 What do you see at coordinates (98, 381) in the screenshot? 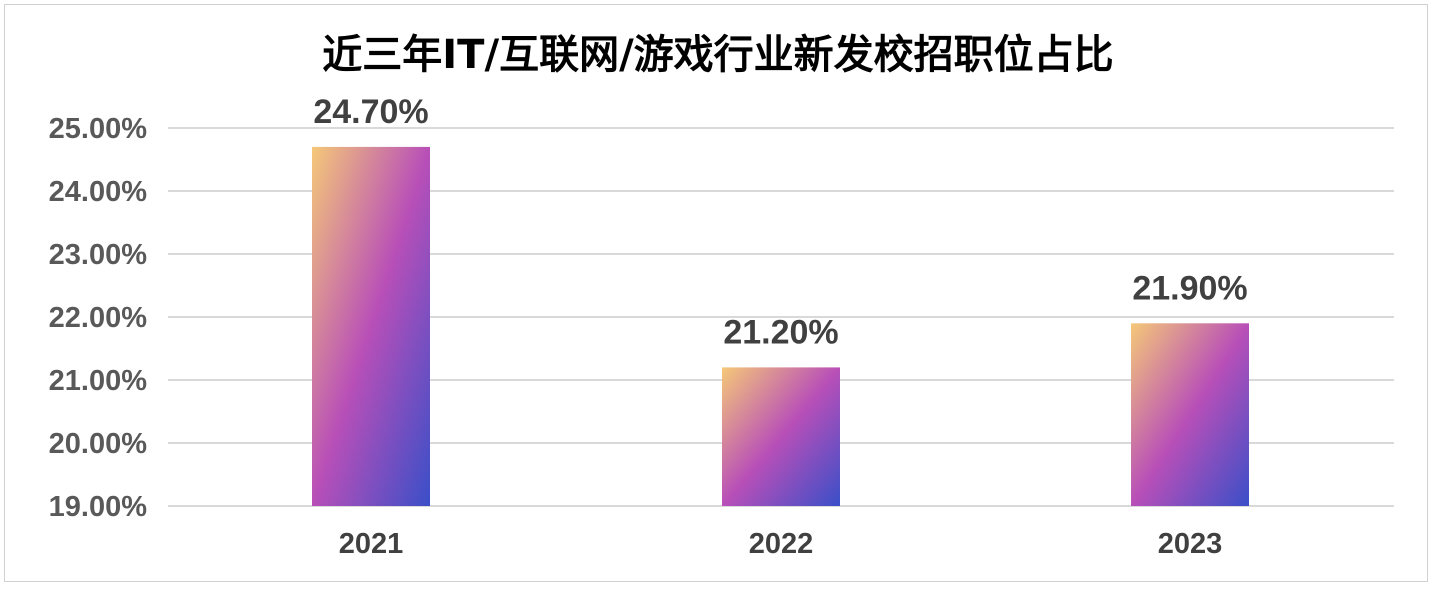
I see `y-tick-label: 21.00%` at bounding box center [98, 381].